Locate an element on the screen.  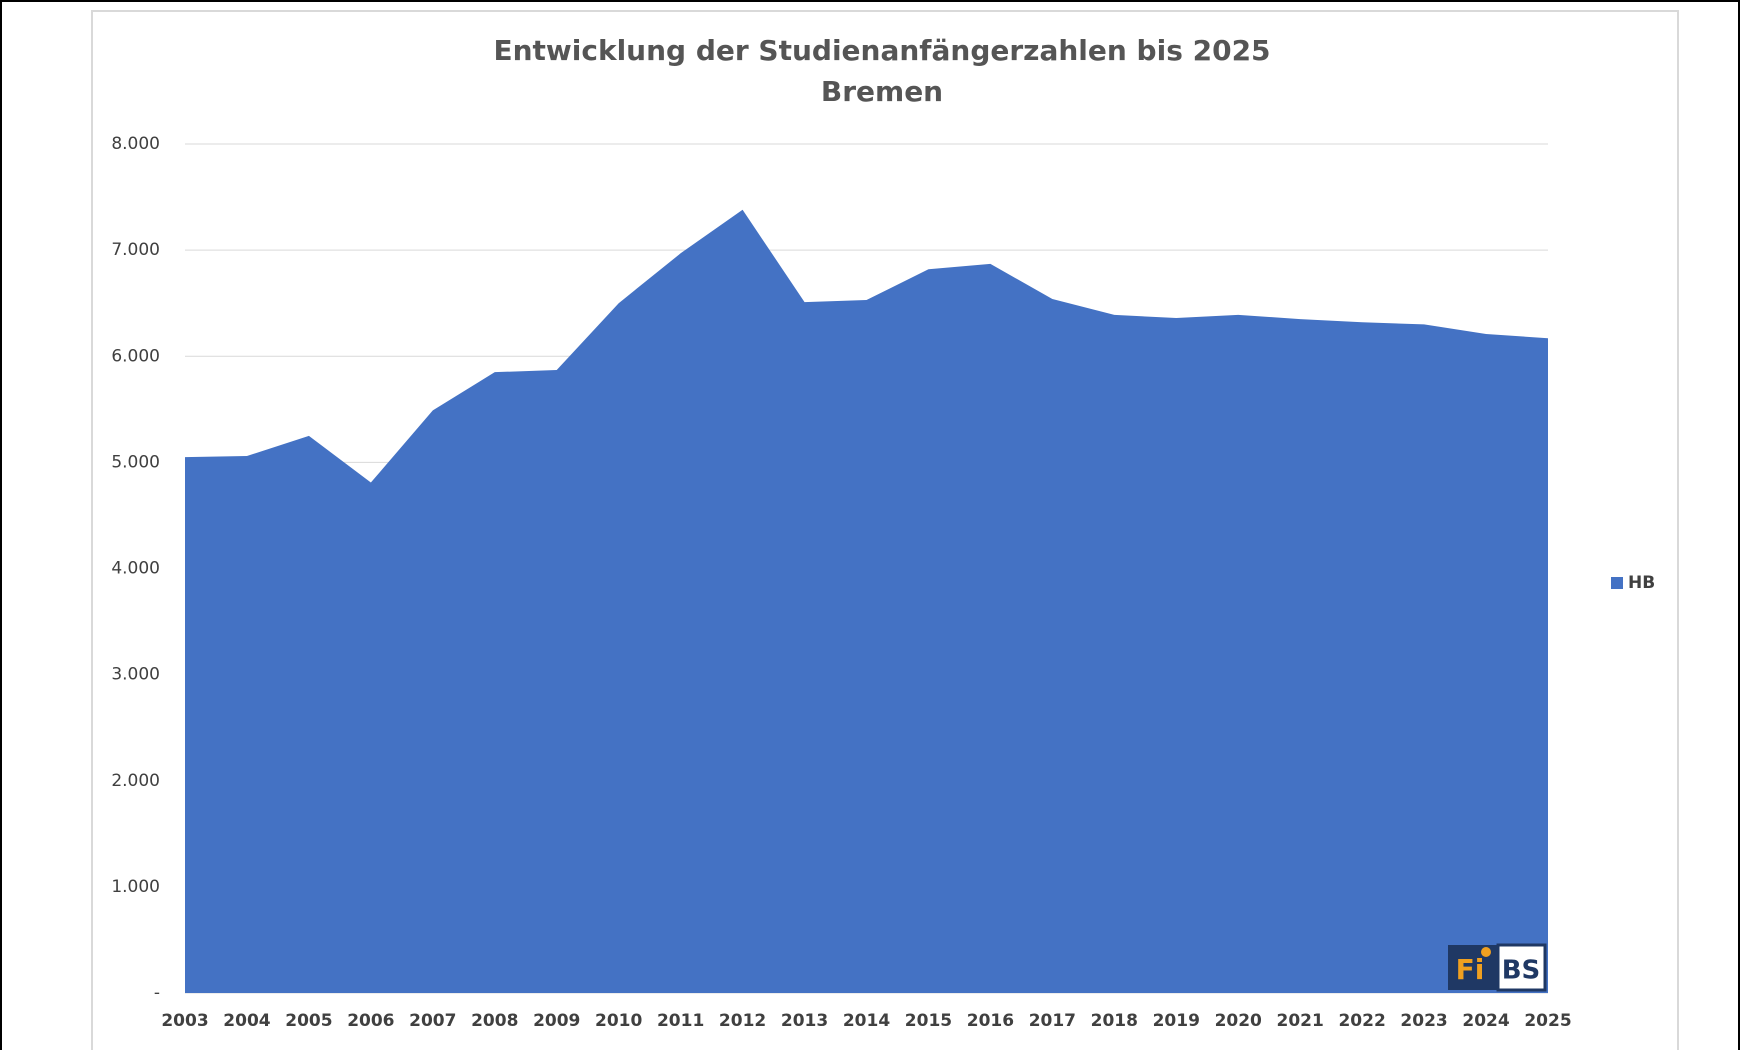
x-tick-label: 2008 is located at coordinates (494, 1021).